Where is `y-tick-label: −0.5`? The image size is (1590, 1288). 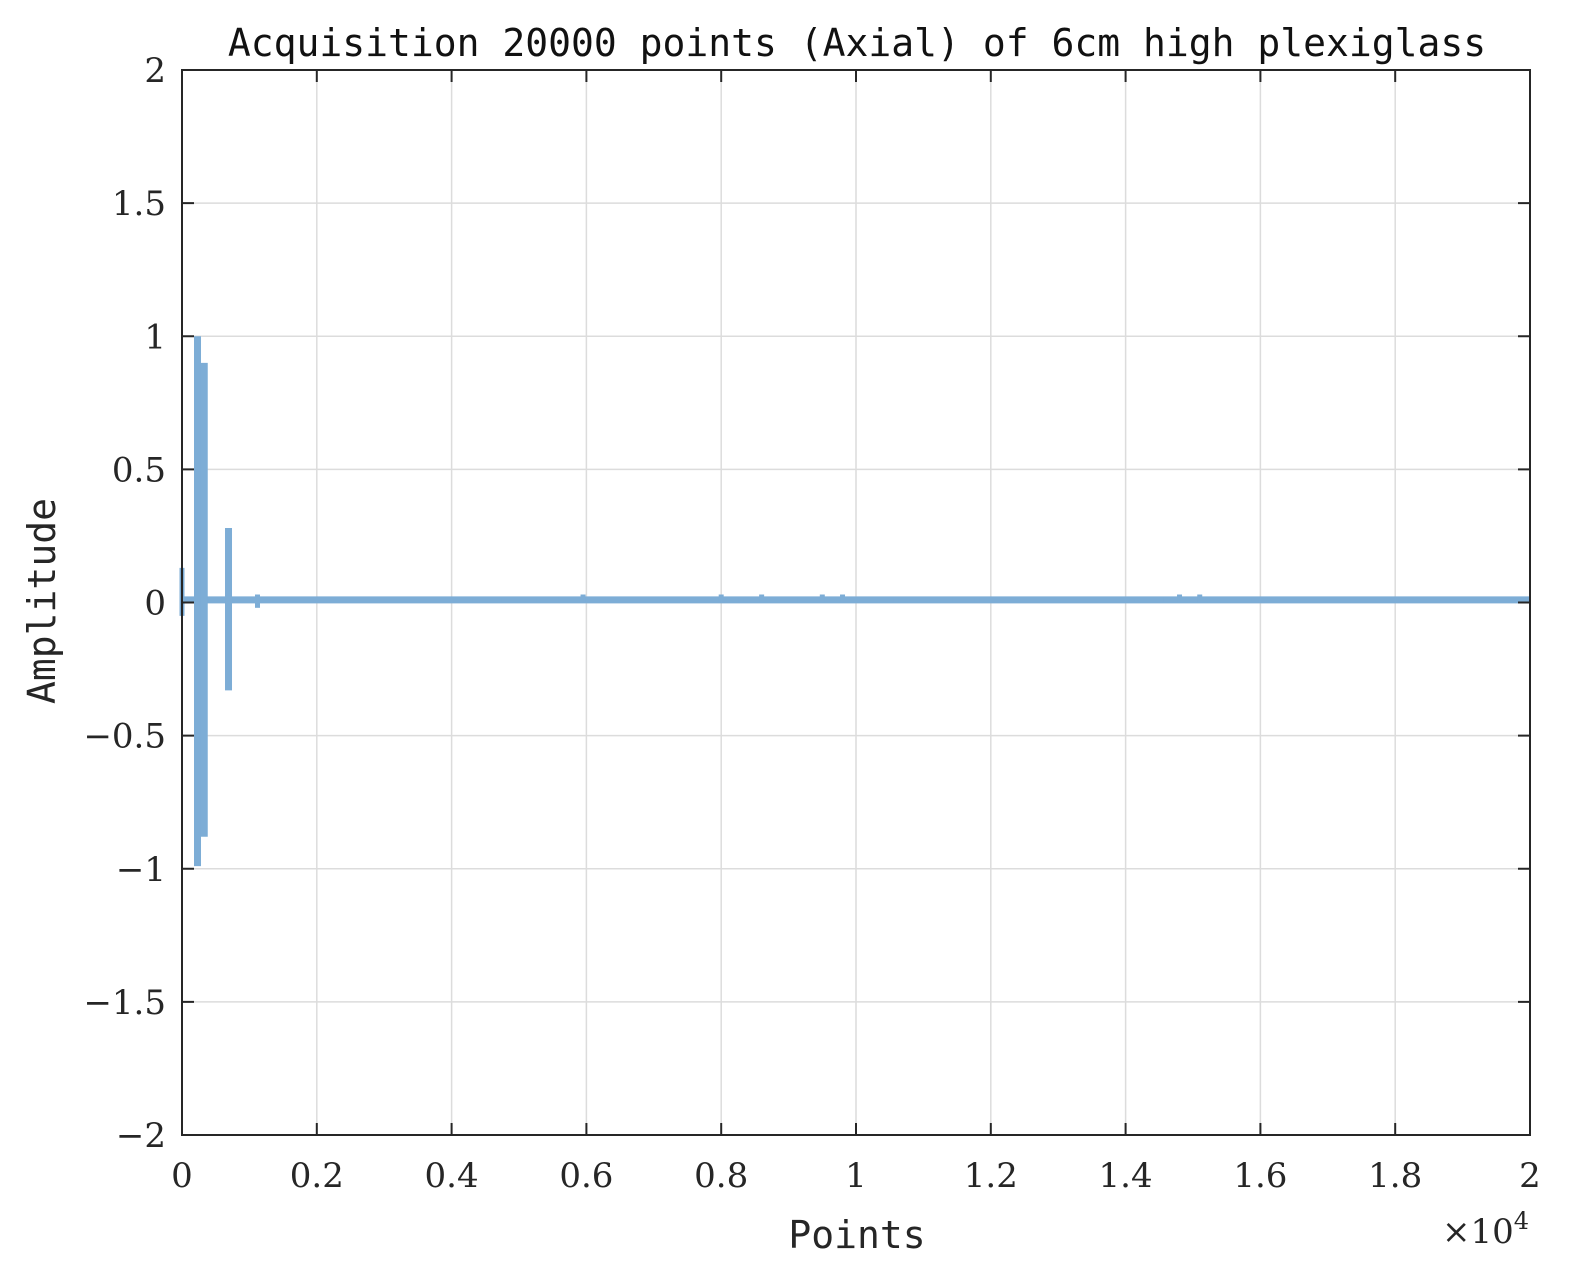
y-tick-label: −0.5 is located at coordinates (124, 737).